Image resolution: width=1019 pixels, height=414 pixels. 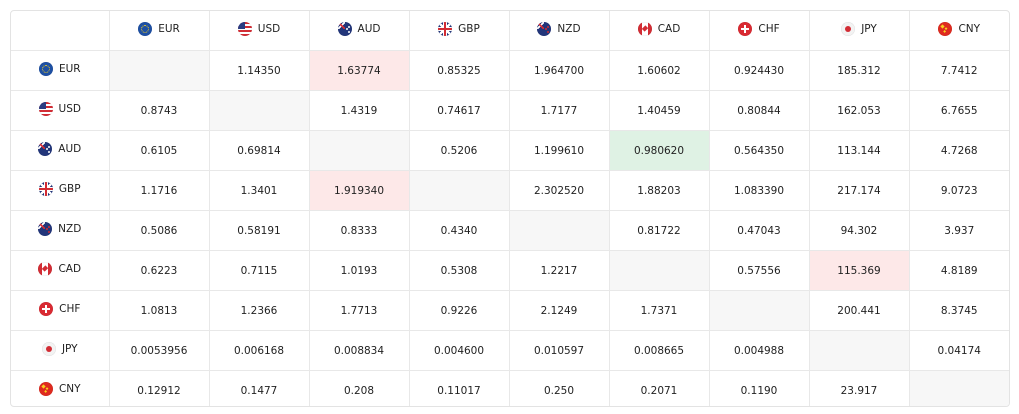 What do you see at coordinates (159, 110) in the screenshot?
I see `rate-cell: 0.8743` at bounding box center [159, 110].